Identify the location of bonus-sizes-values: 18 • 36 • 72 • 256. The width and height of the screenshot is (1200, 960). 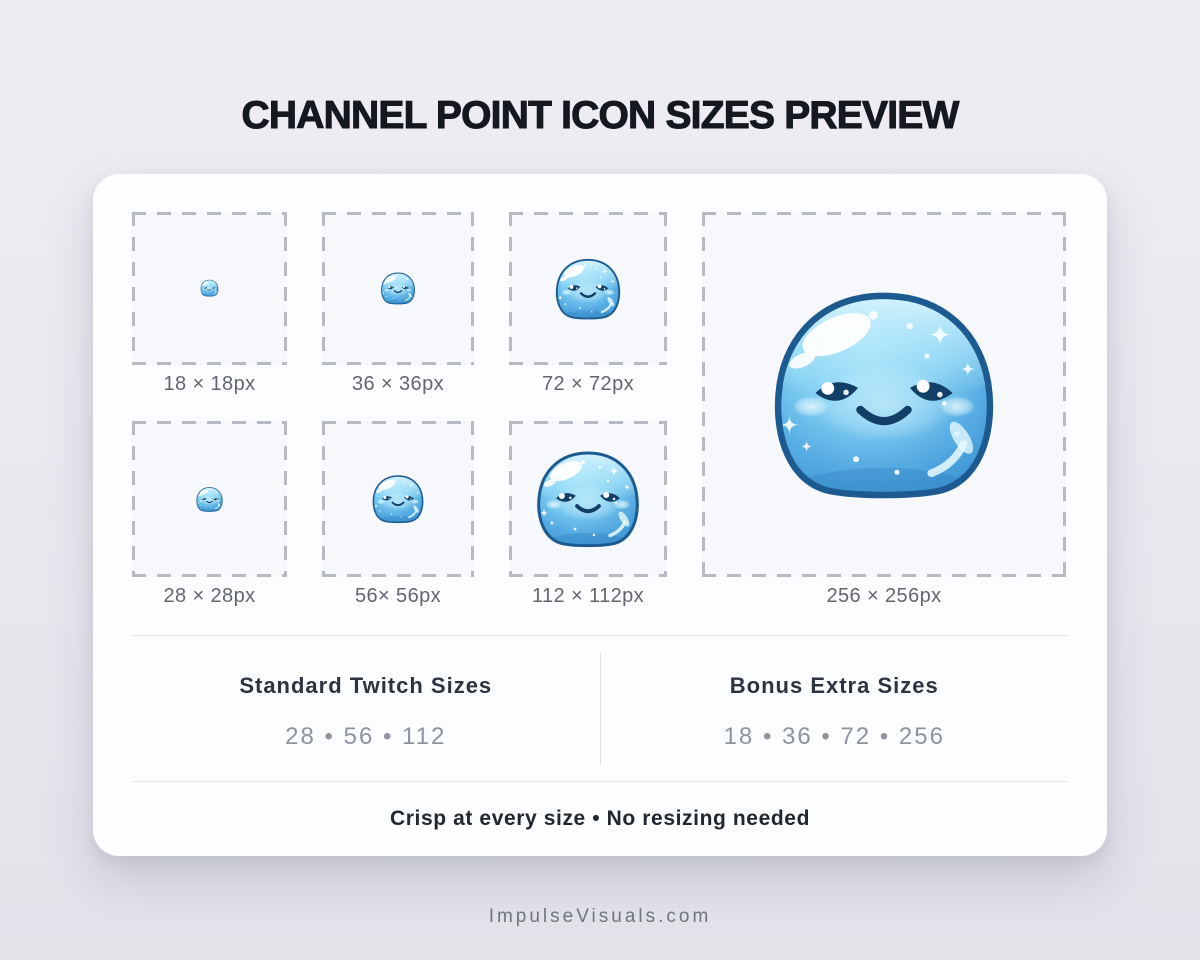
(834, 736).